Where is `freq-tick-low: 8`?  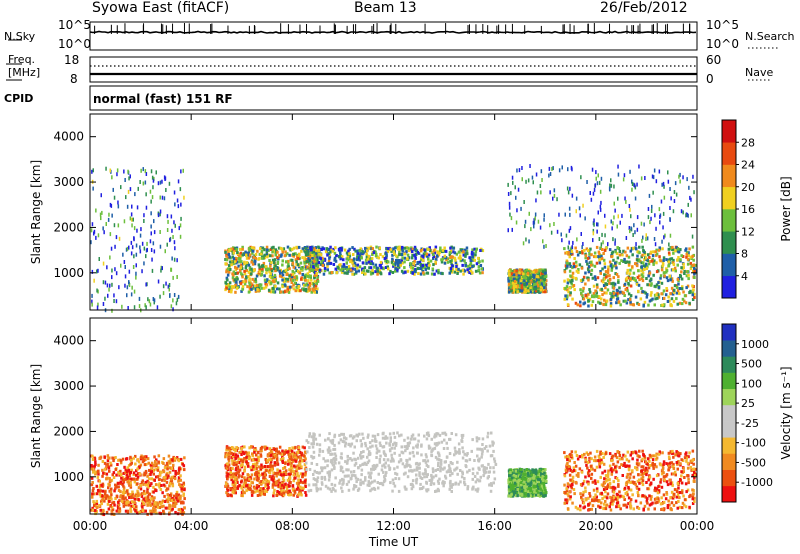 freq-tick-low: 8 is located at coordinates (74, 79).